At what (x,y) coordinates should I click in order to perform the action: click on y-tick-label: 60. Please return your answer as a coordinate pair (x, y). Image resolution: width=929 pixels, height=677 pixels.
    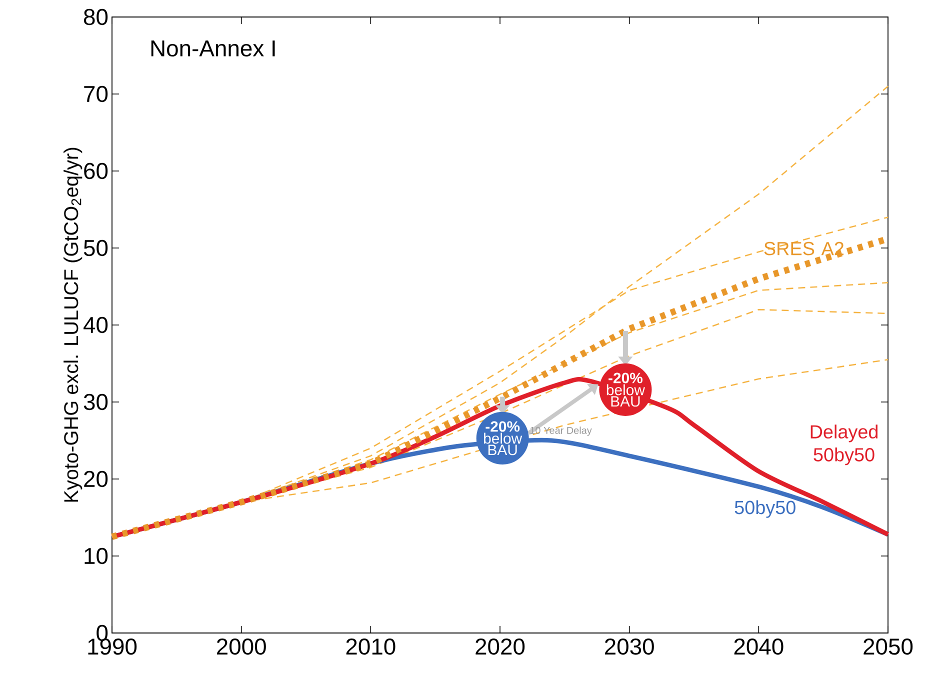
    Looking at the image, I should click on (96, 171).